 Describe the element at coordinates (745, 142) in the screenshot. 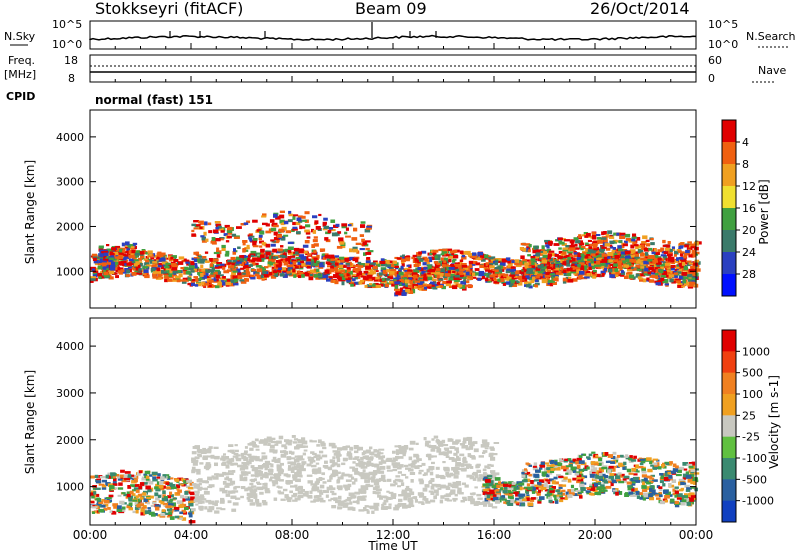

I see `power-colorbar-tick-label: 4` at that location.